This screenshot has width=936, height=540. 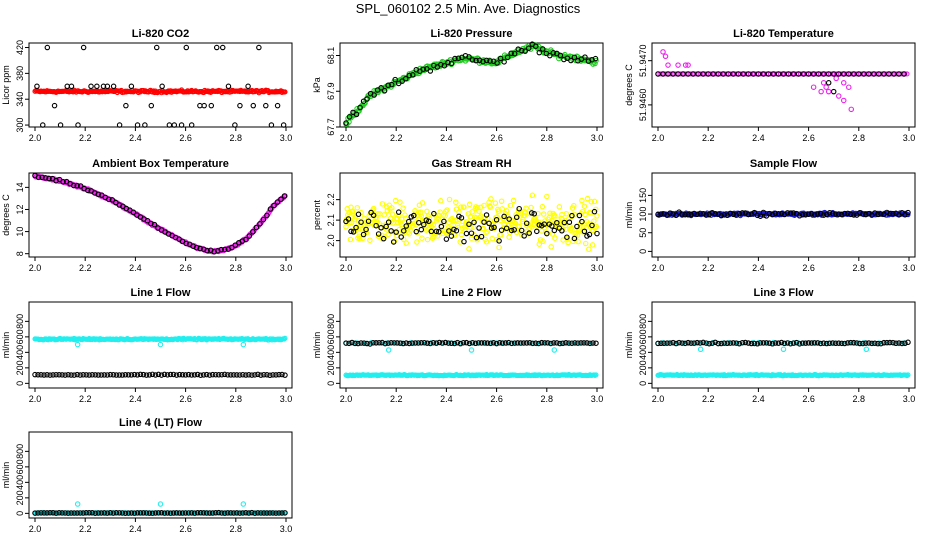 I want to click on x-tick-label: 2.0, so click(x=35, y=529).